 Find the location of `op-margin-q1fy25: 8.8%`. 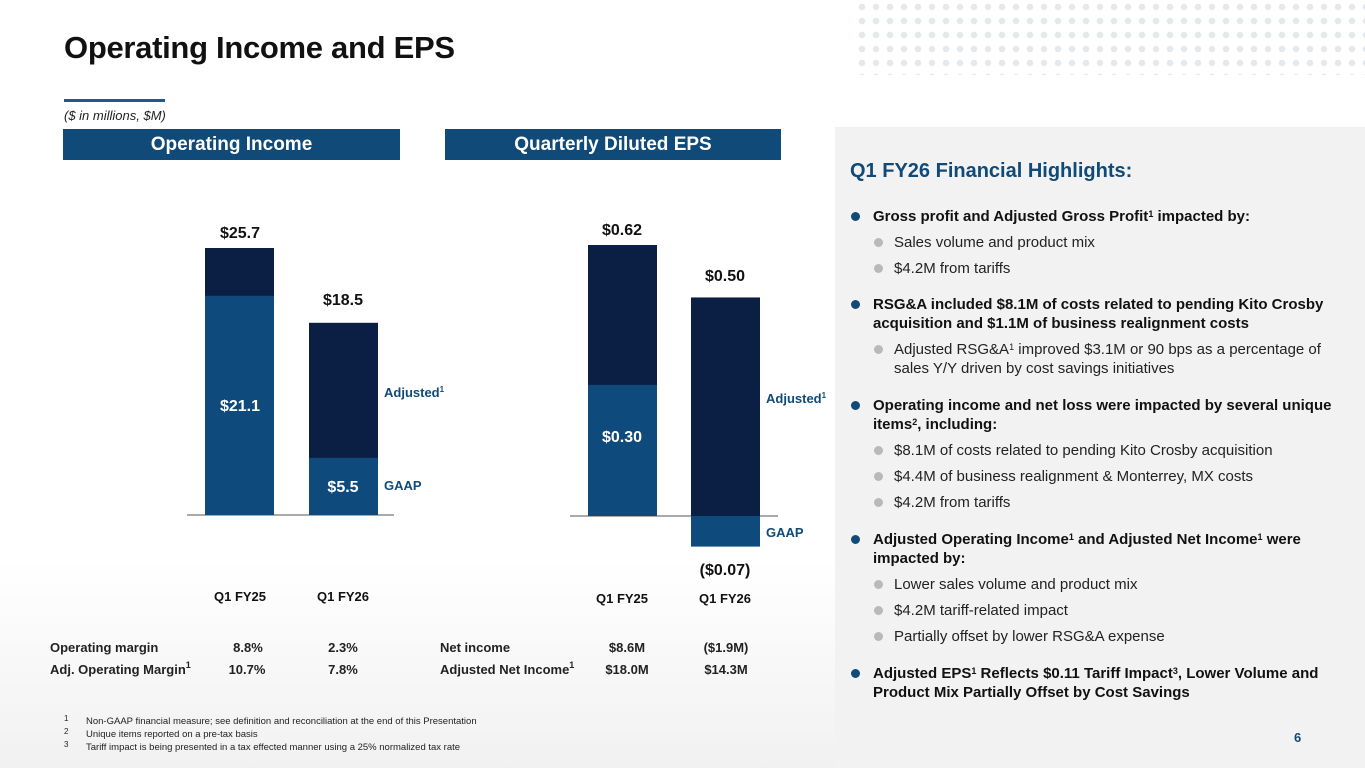

op-margin-q1fy25: 8.8% is located at coordinates (248, 647).